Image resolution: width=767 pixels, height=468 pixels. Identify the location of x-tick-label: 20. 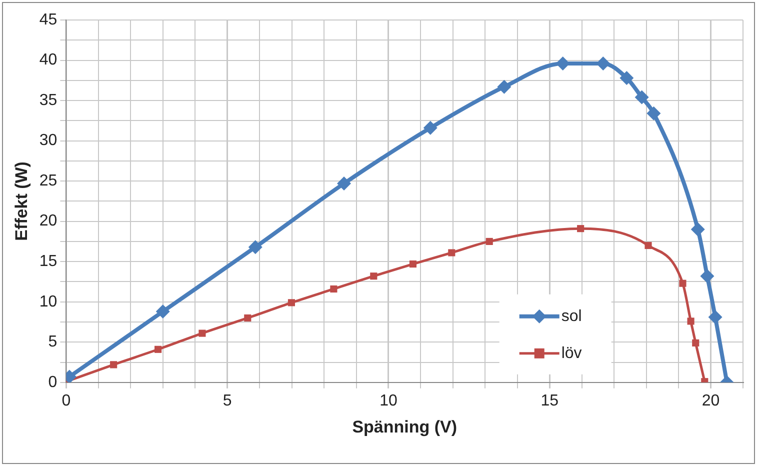
(711, 401).